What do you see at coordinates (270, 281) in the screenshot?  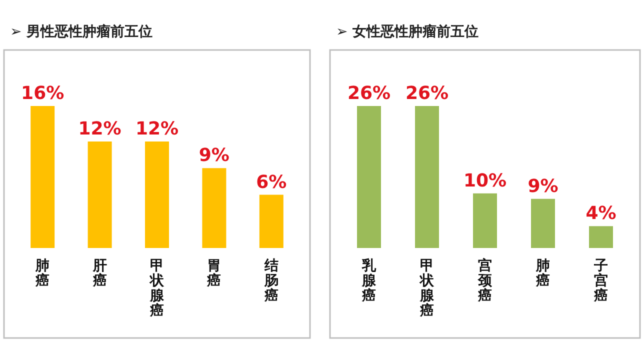 I see `x-tick-label: 结肠癌` at bounding box center [270, 281].